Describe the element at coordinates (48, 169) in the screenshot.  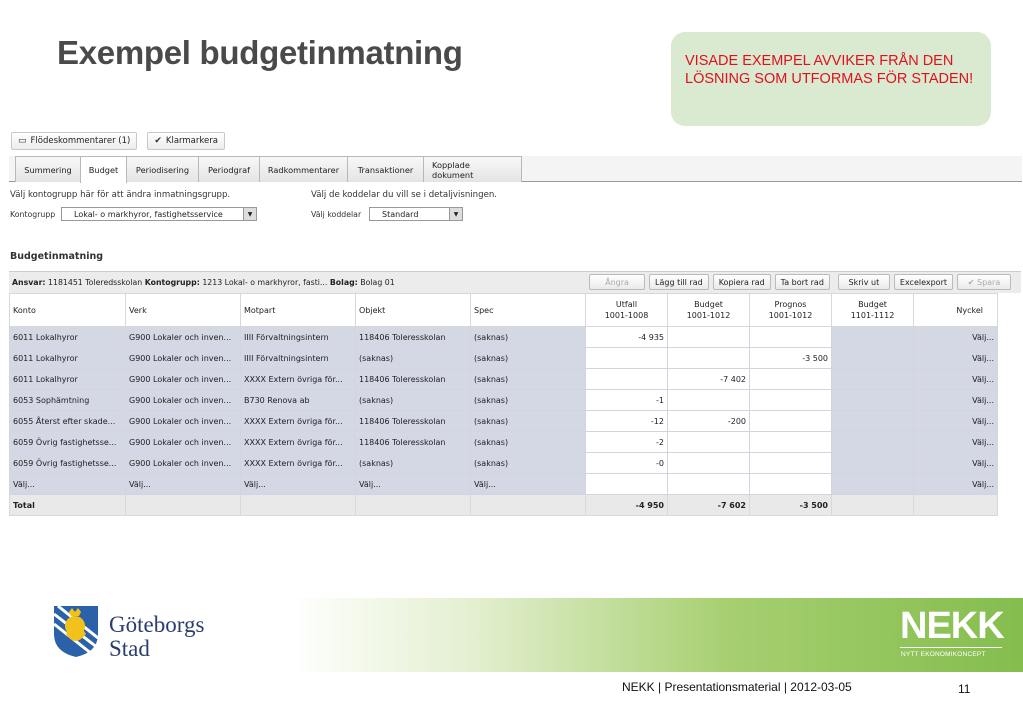
I see `tab-summering: Summering` at that location.